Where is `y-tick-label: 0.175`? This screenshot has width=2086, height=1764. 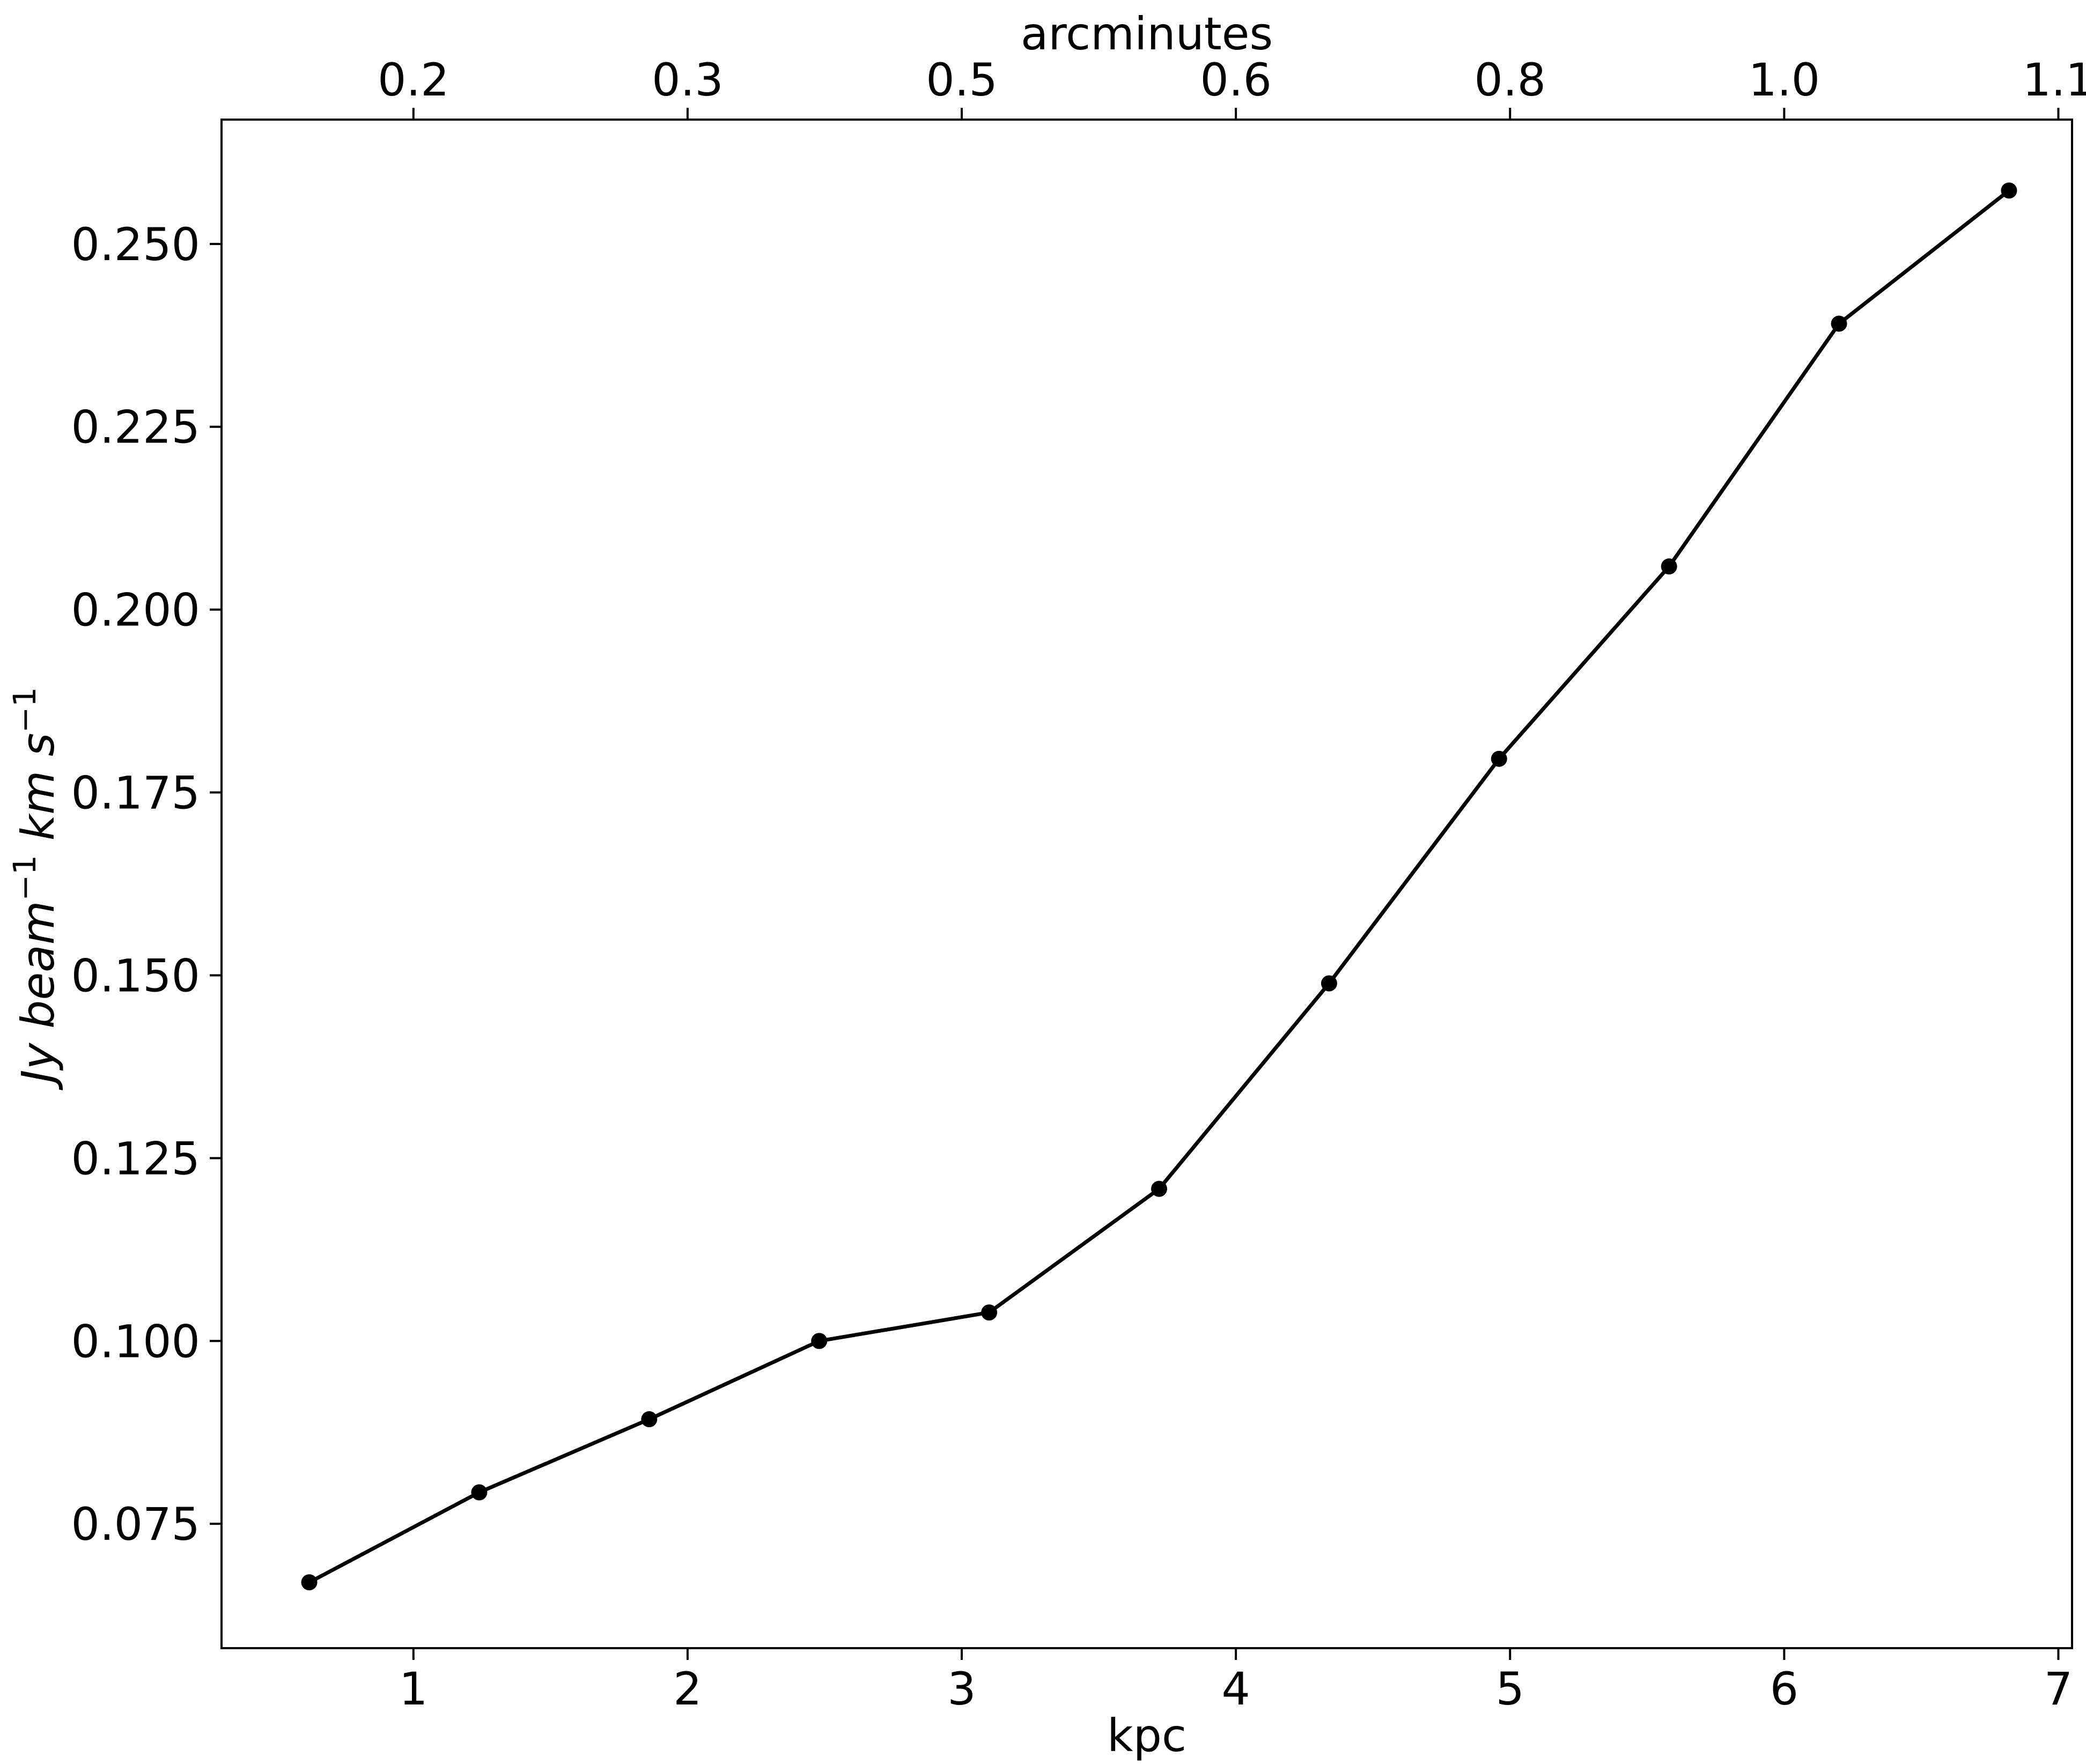
y-tick-label: 0.175 is located at coordinates (135, 793).